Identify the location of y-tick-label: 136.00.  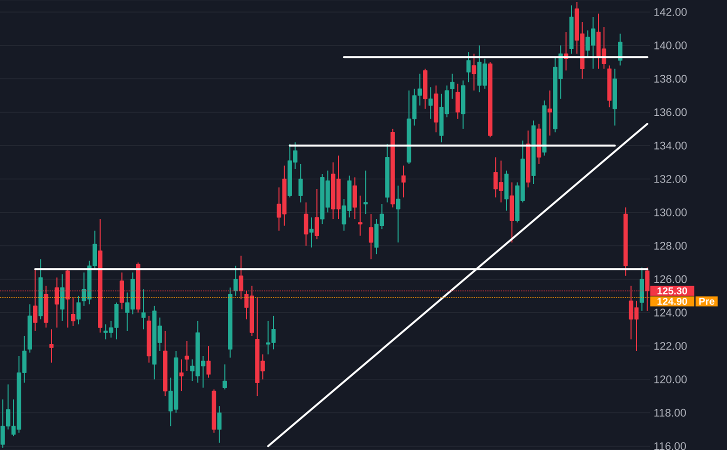
(670, 112).